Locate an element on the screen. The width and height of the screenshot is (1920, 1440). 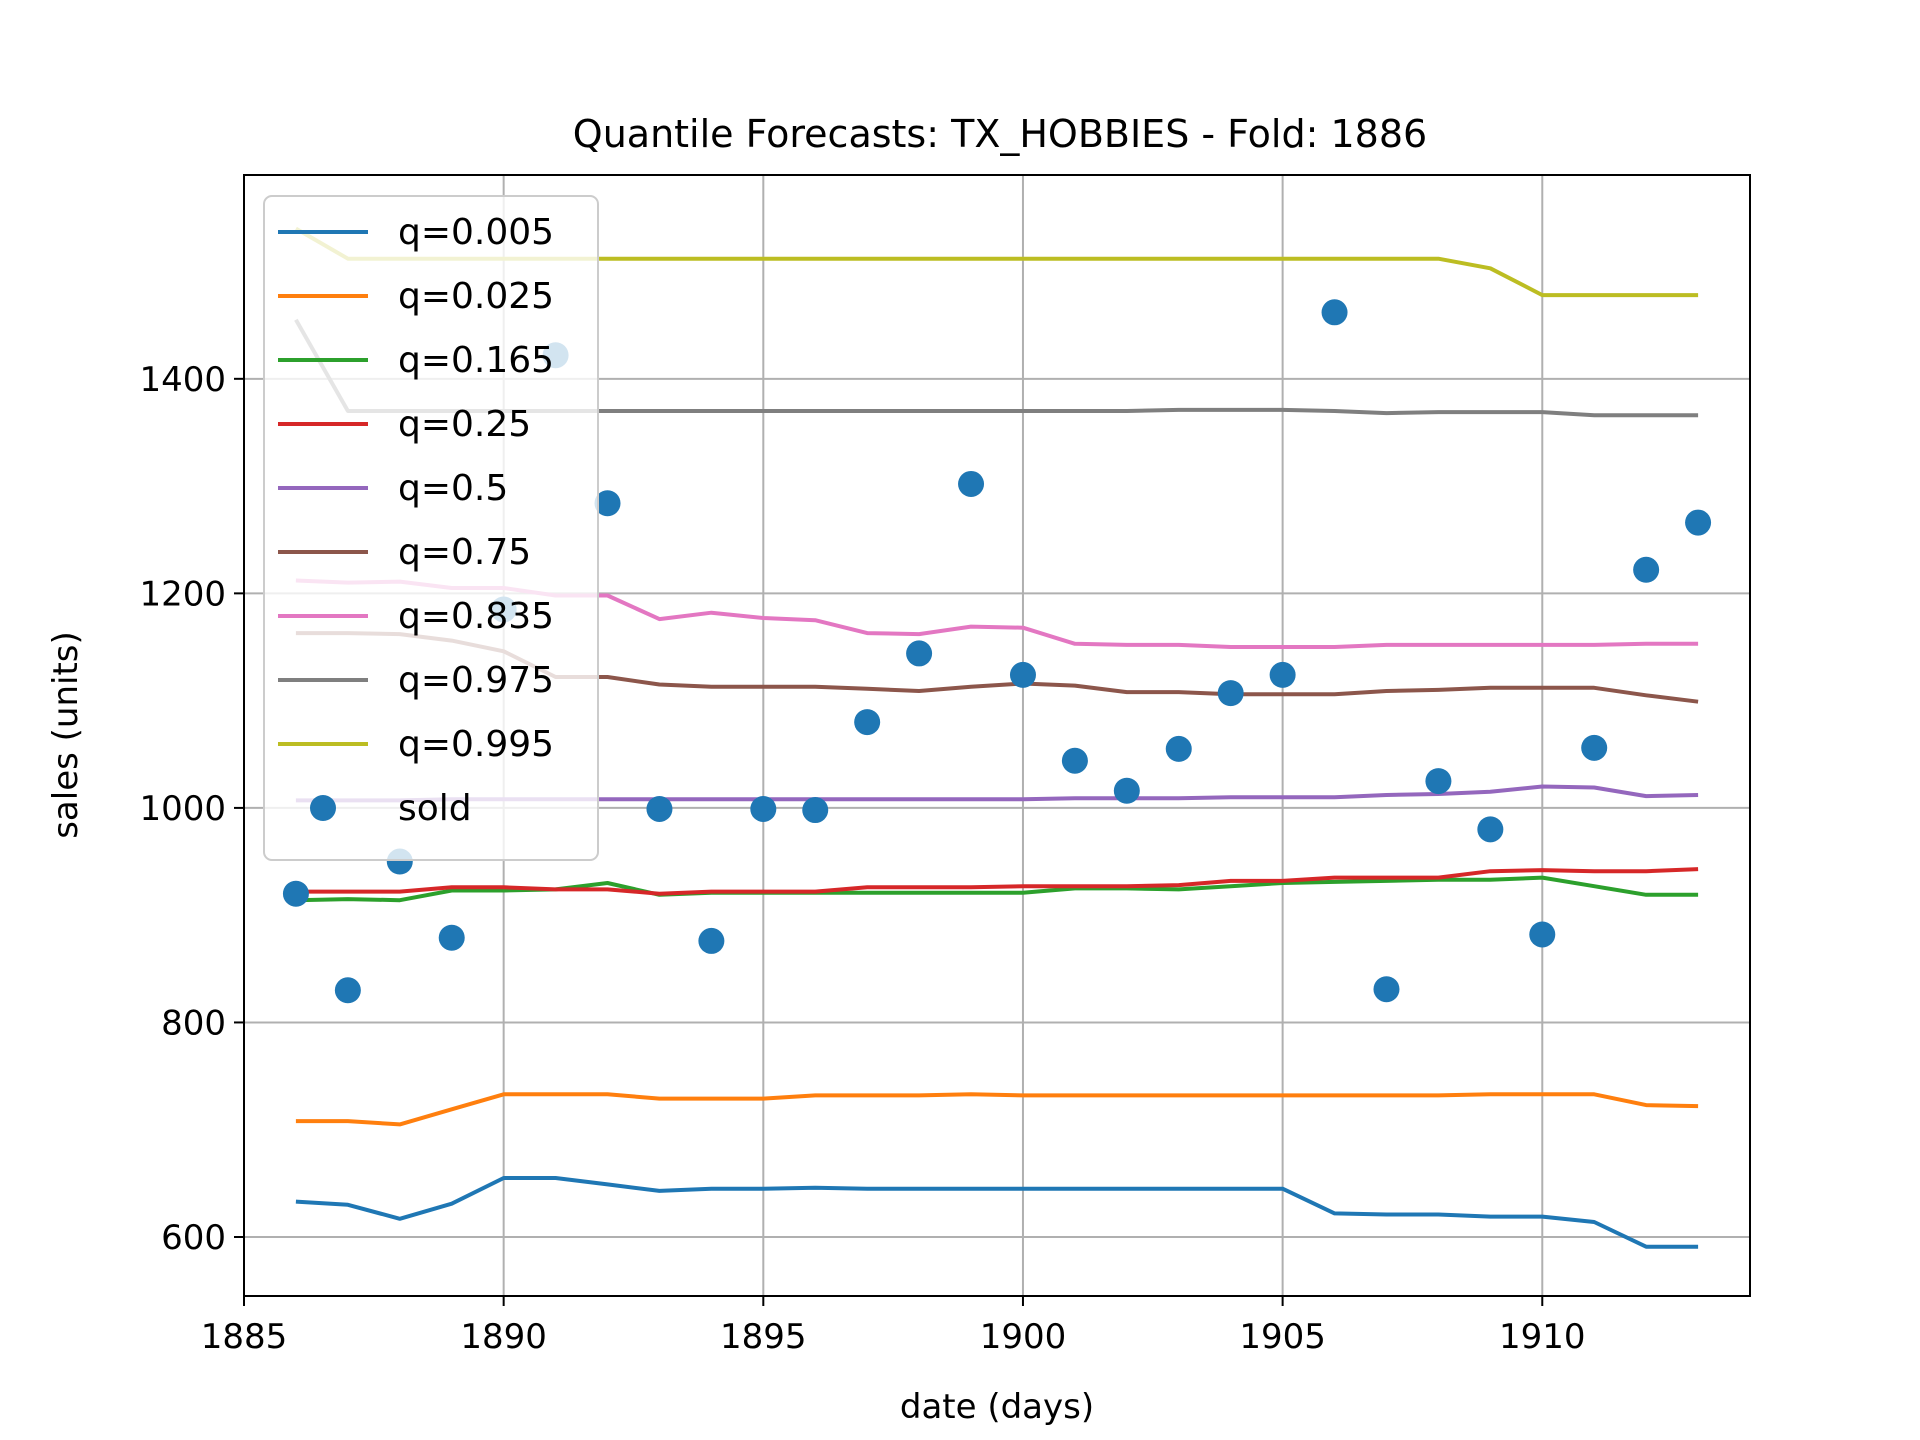
y-tick-label: 1000 is located at coordinates (182, 809).